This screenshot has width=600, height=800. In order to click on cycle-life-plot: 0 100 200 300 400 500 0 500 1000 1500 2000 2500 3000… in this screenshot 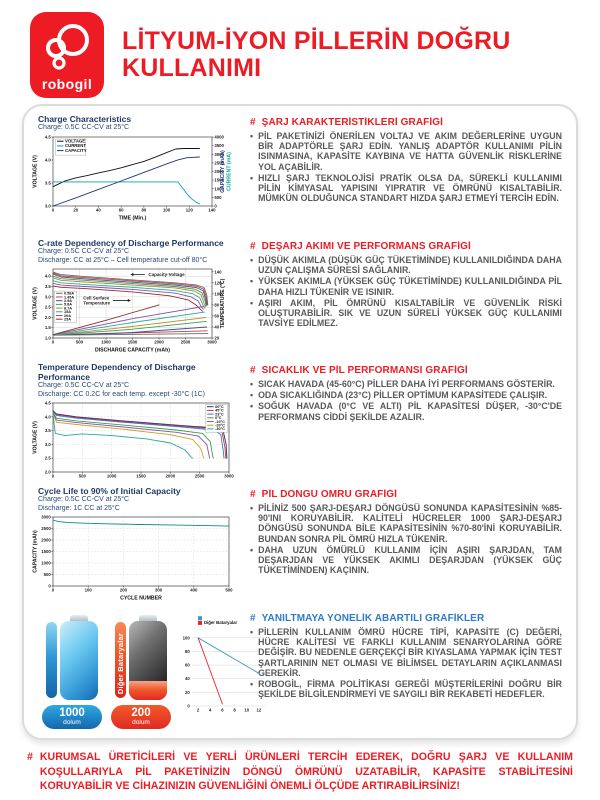, I will do `click(133, 557)`.